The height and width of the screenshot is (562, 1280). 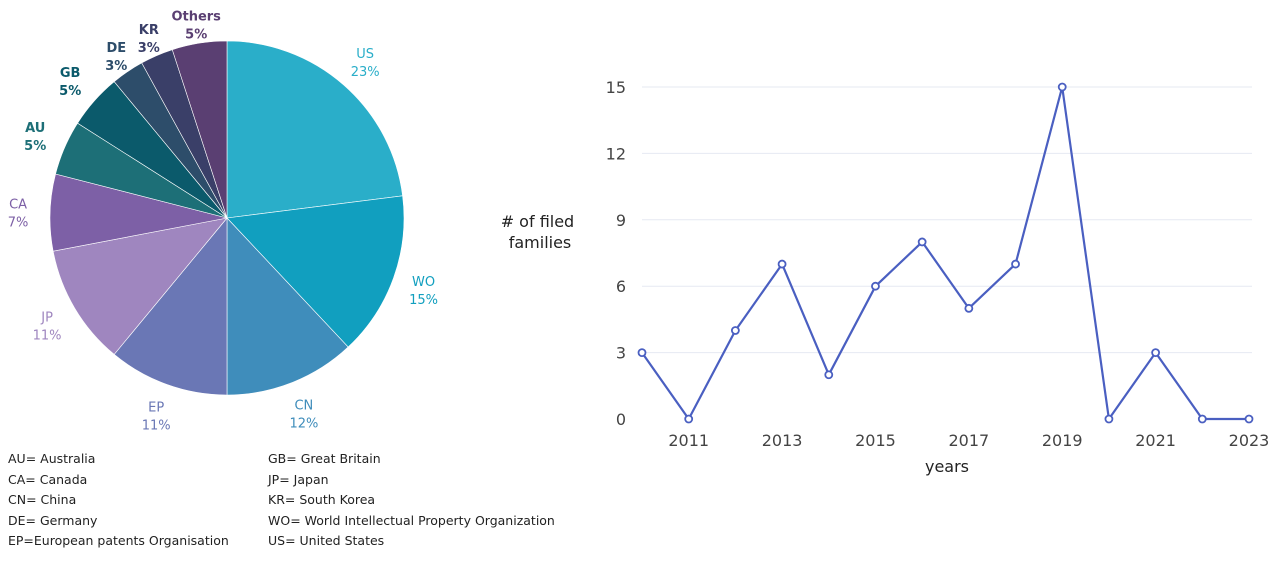 What do you see at coordinates (196, 25) in the screenshot?
I see `pie-label-others: Others 5%` at bounding box center [196, 25].